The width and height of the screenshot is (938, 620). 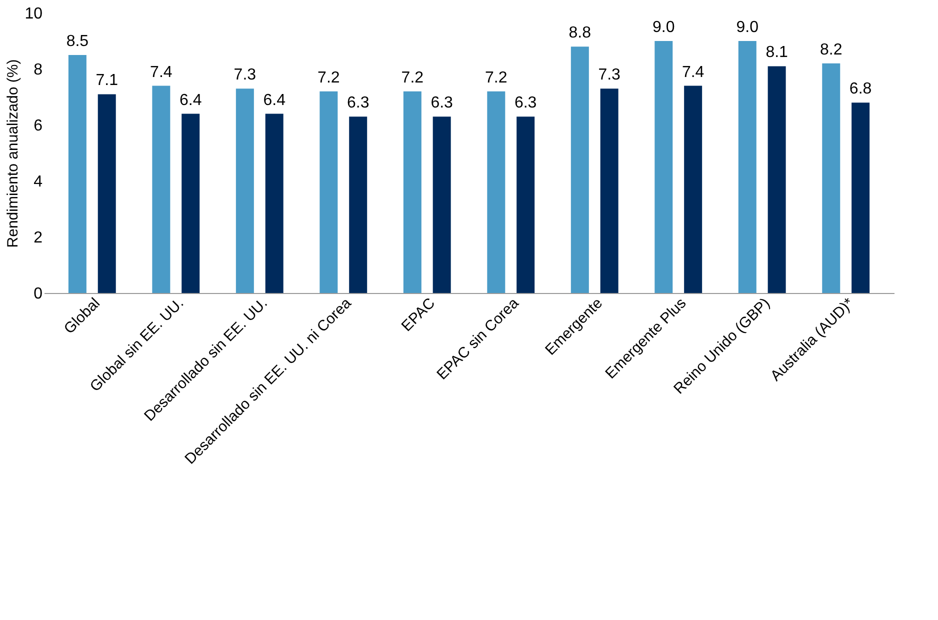 What do you see at coordinates (831, 49) in the screenshot?
I see `data-label: 8.2` at bounding box center [831, 49].